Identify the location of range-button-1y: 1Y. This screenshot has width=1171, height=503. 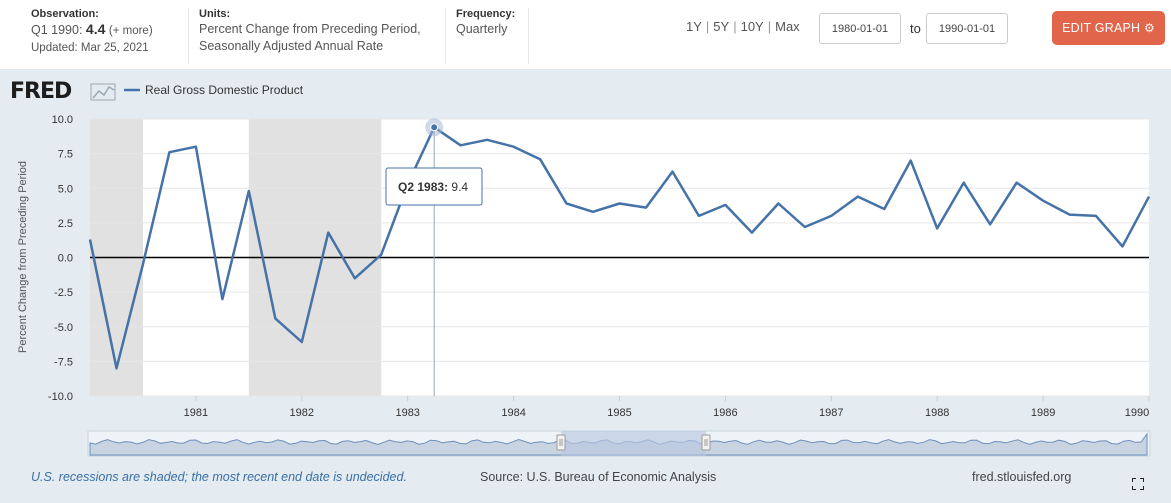
(694, 26).